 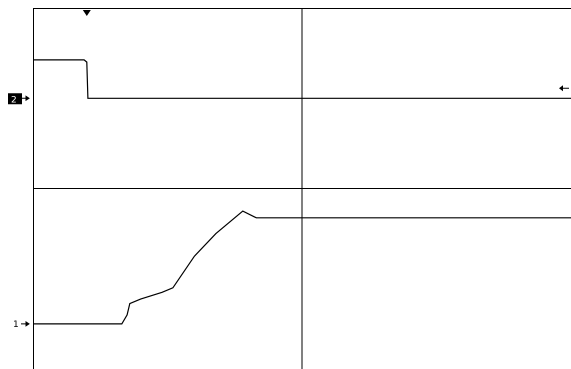 What do you see at coordinates (16, 325) in the screenshot?
I see `channel-1-marker-label: 1` at bounding box center [16, 325].